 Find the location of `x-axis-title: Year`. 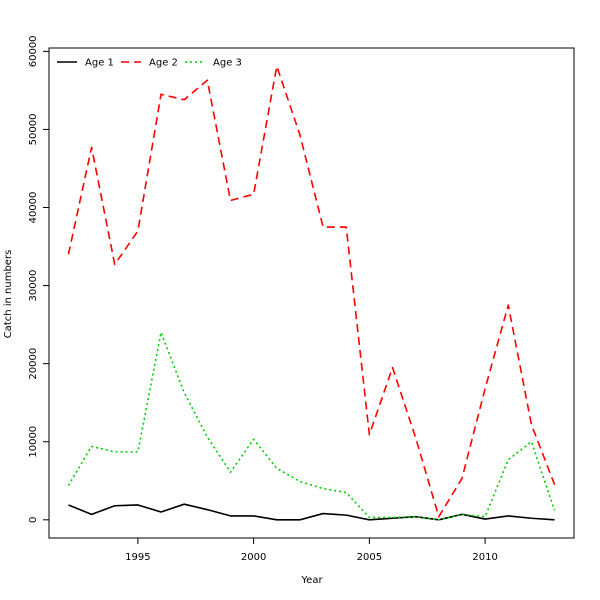

x-axis-title: Year is located at coordinates (311, 580).